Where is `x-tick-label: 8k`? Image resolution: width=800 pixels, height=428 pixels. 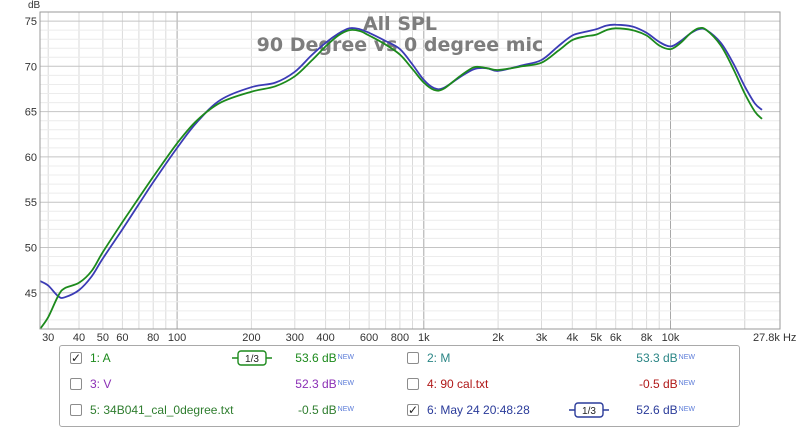
x-tick-label: 8k is located at coordinates (647, 338).